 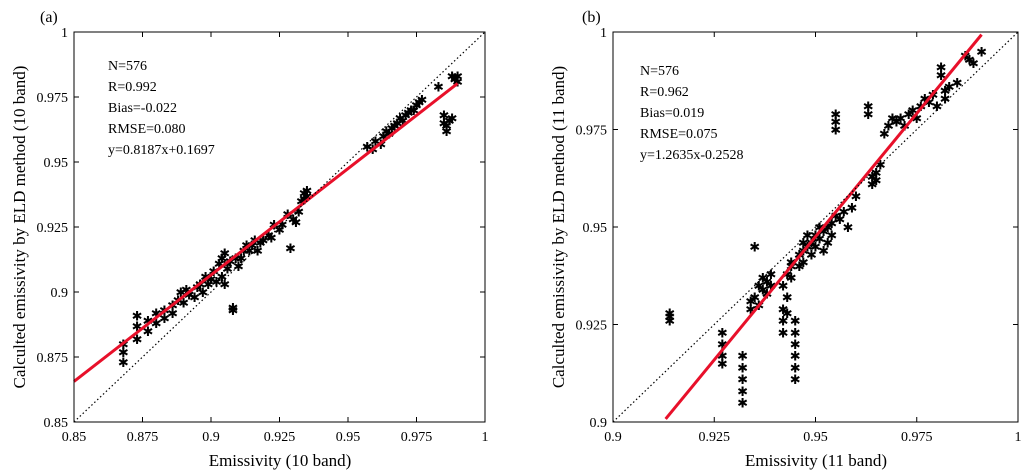 I want to click on x-tick-label: 0.875, so click(x=143, y=437).